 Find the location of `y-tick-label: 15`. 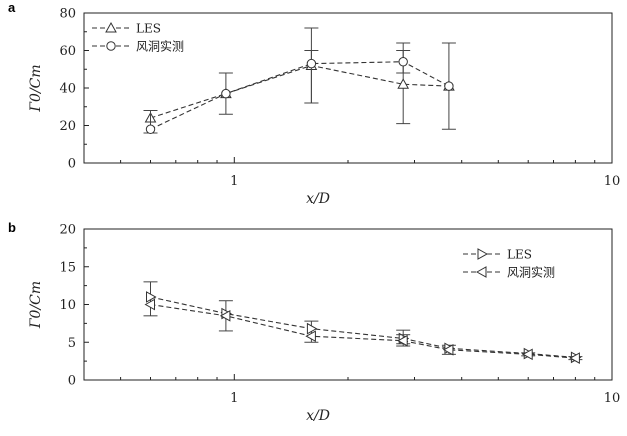

y-tick-label: 15 is located at coordinates (67, 267).